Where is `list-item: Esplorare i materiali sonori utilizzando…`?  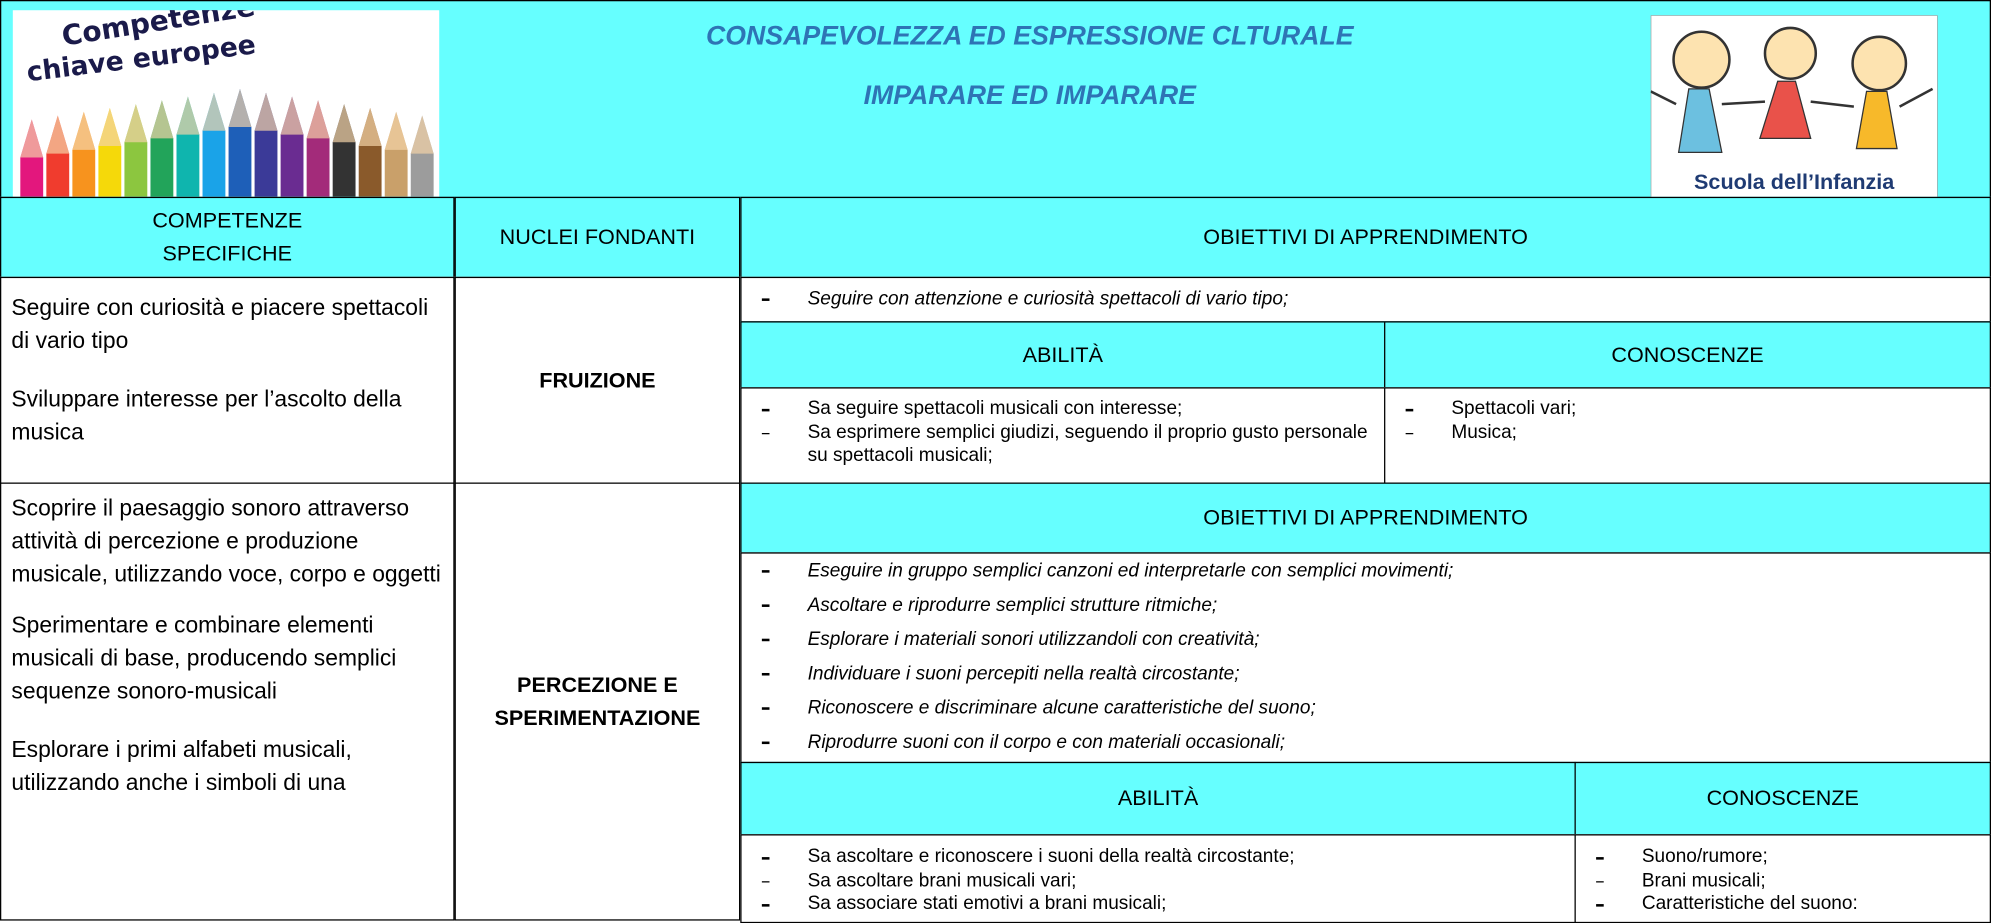
list-item: Esplorare i materiali sonori utilizzando… is located at coordinates (1366, 639).